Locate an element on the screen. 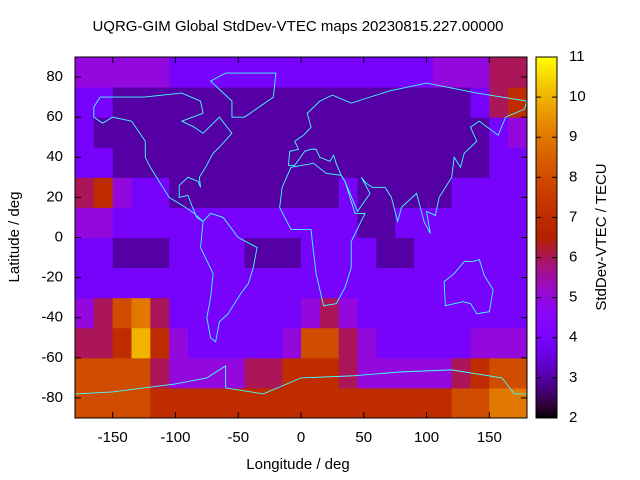 The height and width of the screenshot is (480, 640). x-tick-label: 150 is located at coordinates (489, 437).